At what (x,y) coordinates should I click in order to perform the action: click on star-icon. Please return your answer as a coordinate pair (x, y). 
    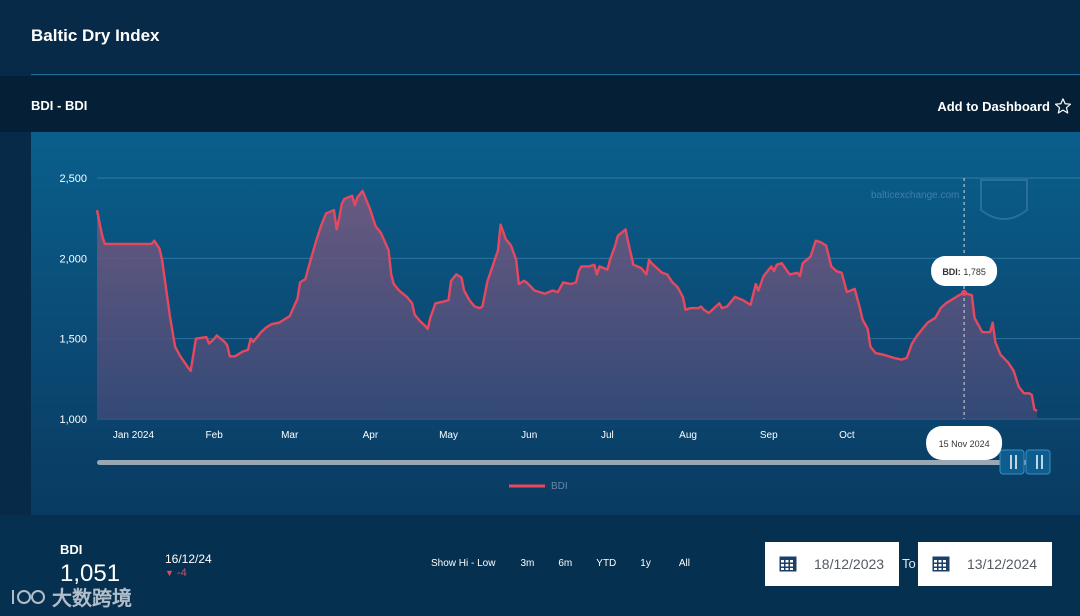
    Looking at the image, I should click on (1063, 106).